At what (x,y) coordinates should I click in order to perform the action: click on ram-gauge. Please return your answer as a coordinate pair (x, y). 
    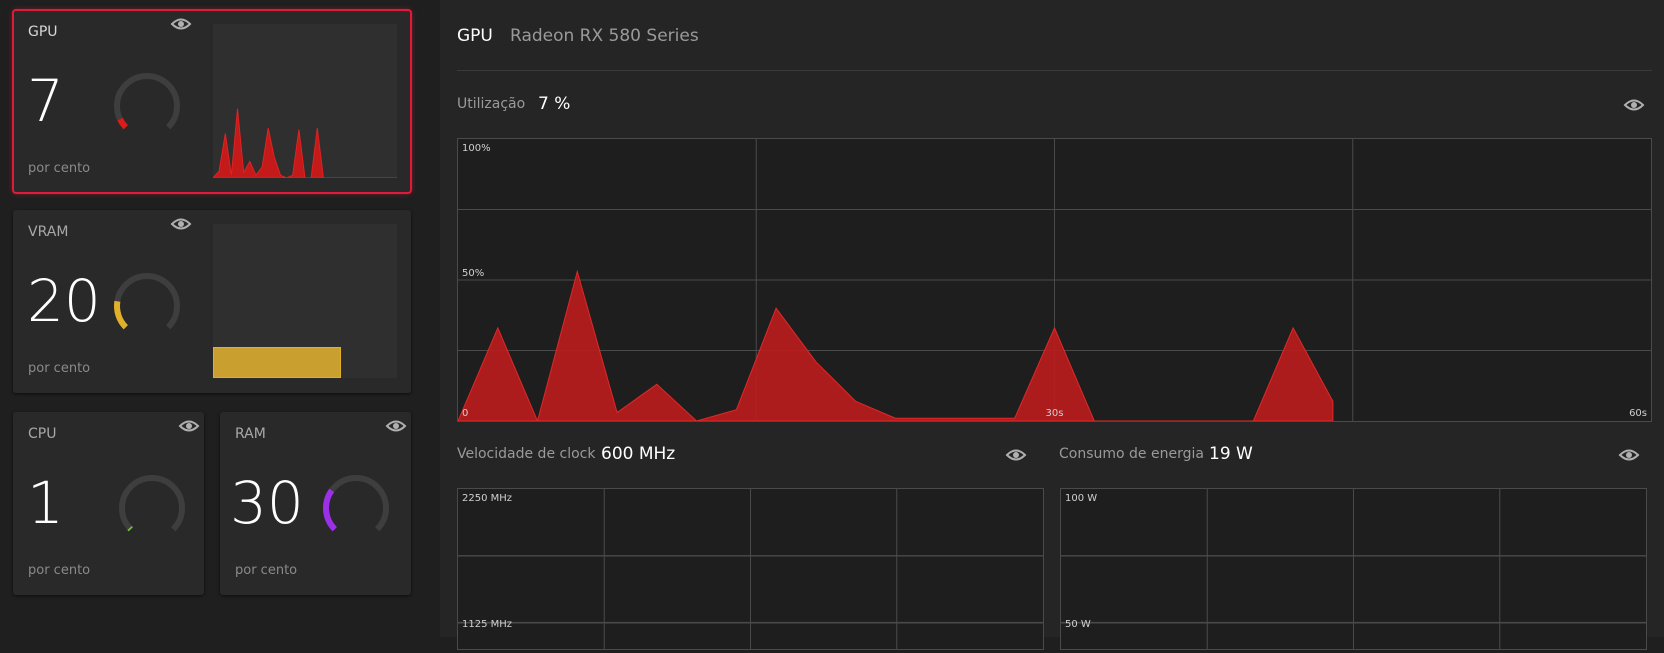
    Looking at the image, I should click on (356, 503).